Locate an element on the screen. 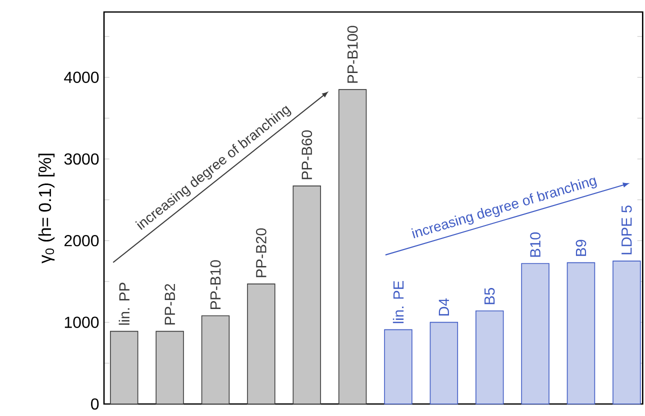 The image size is (645, 416). x-tick-label: PP-B100 is located at coordinates (352, 54).